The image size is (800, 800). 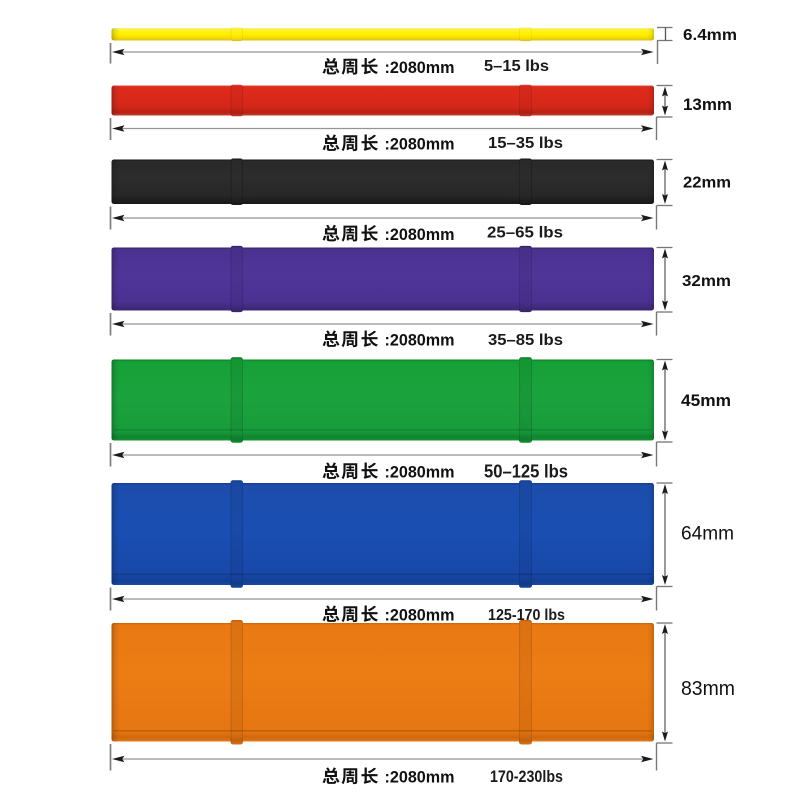 I want to click on svg-text: 83mm, so click(x=708, y=689).